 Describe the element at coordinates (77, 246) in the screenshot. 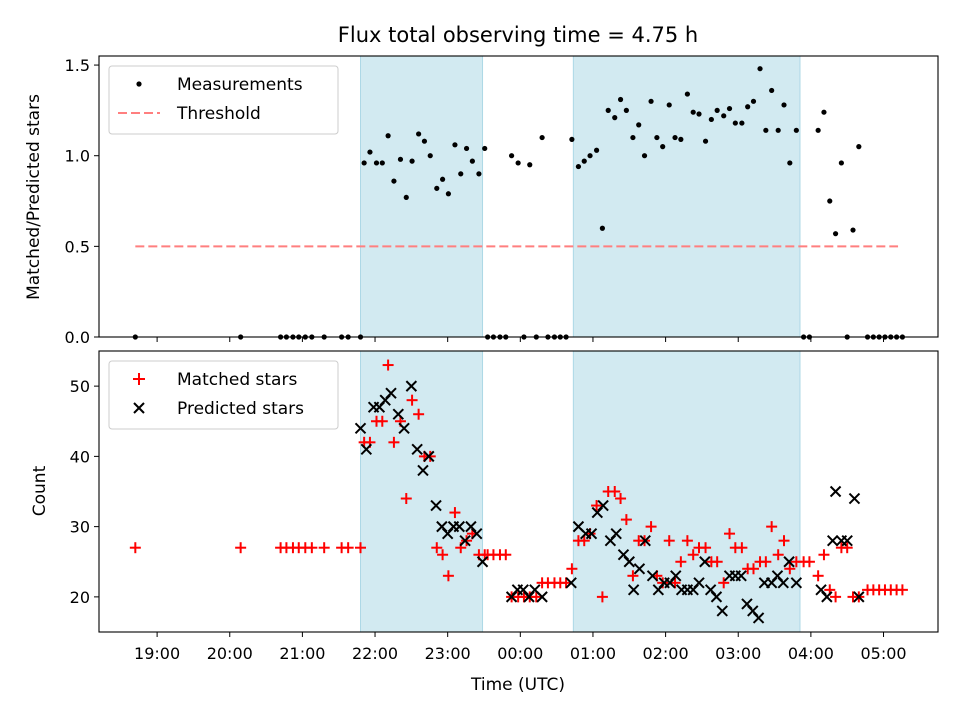

I see `y-tick-label: 0.5` at that location.